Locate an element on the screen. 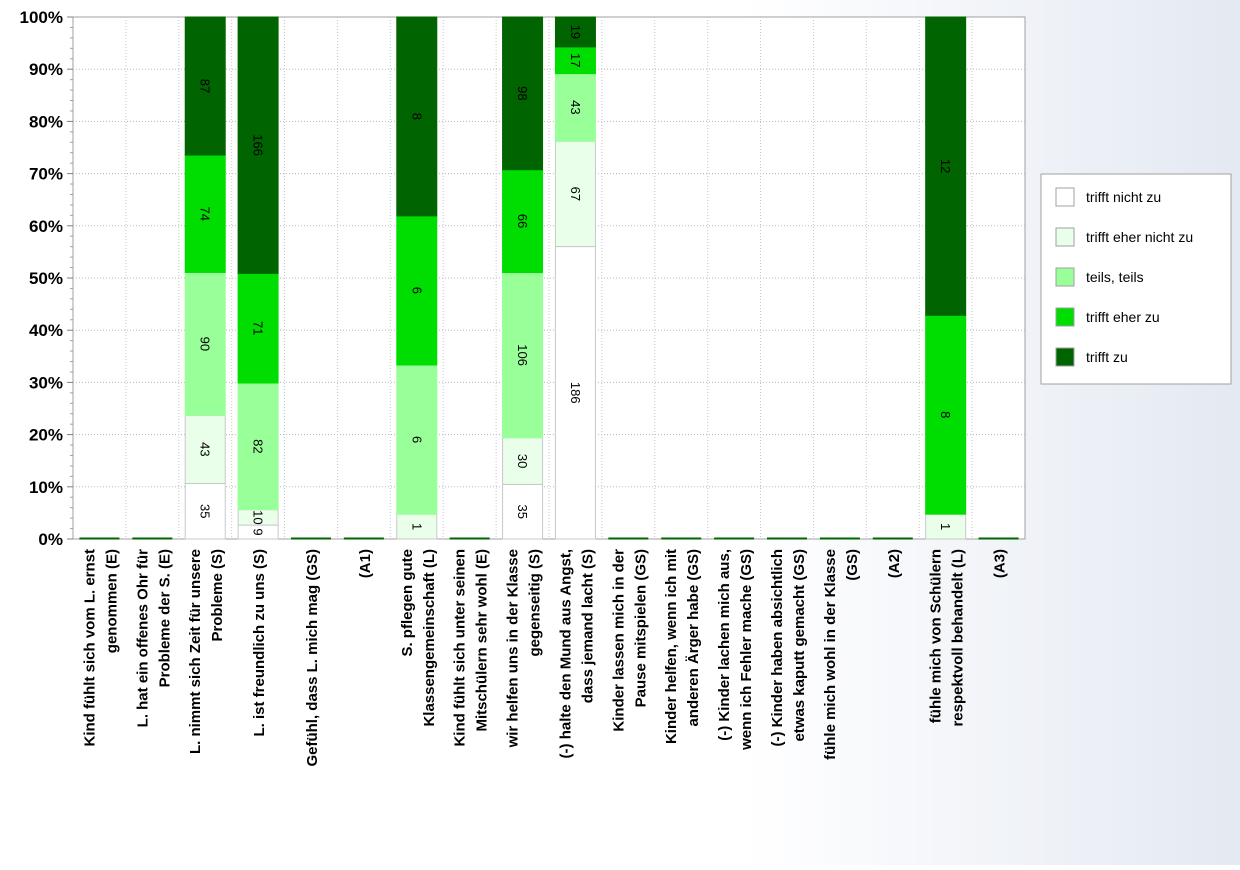  data-label: 106 is located at coordinates (522, 355).